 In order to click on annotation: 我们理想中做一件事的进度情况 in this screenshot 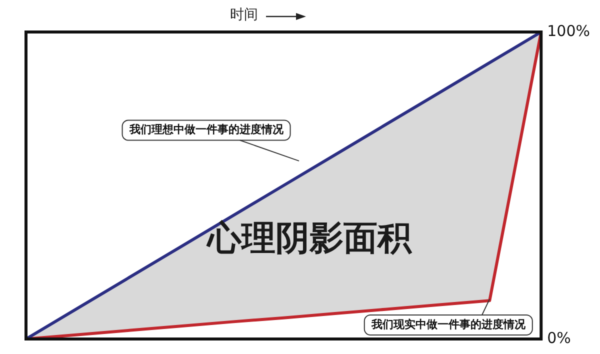, I will do `click(206, 129)`.